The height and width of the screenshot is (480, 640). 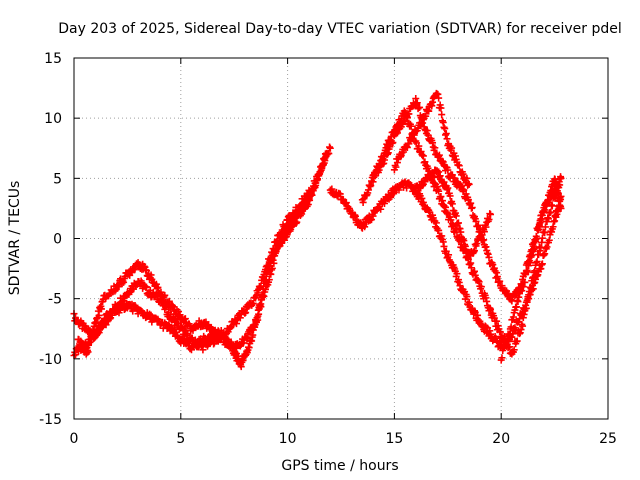 I want to click on series-track-i, so click(x=531, y=269).